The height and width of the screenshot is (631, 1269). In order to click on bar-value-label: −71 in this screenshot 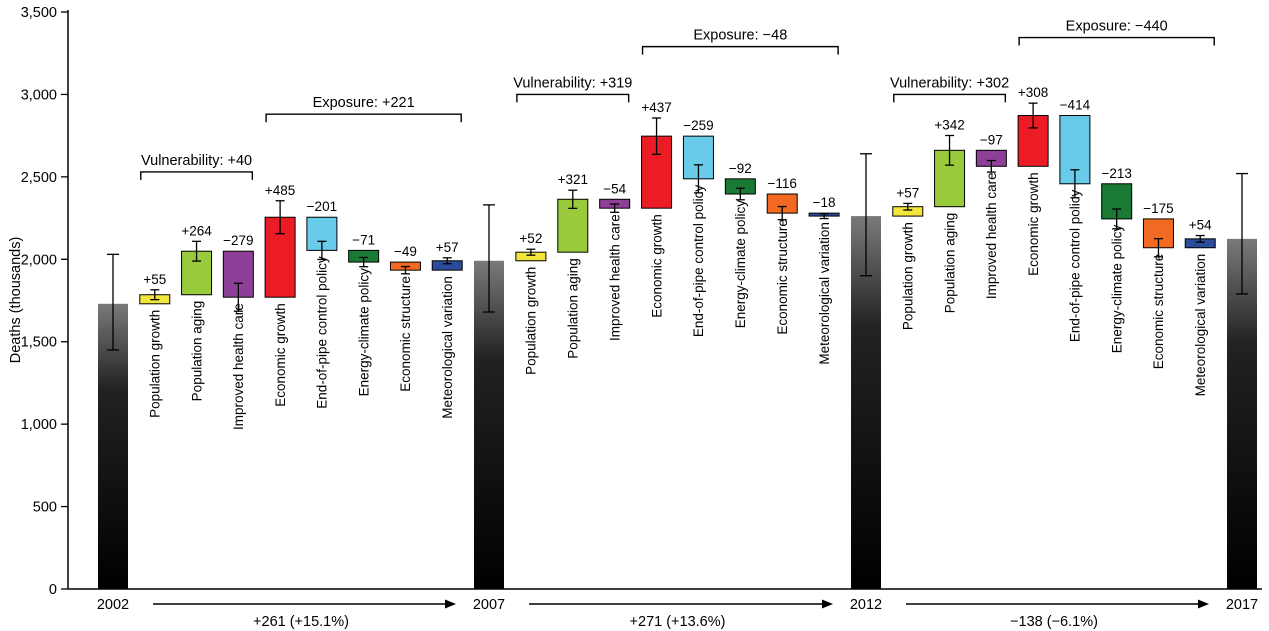, I will do `click(363, 239)`.